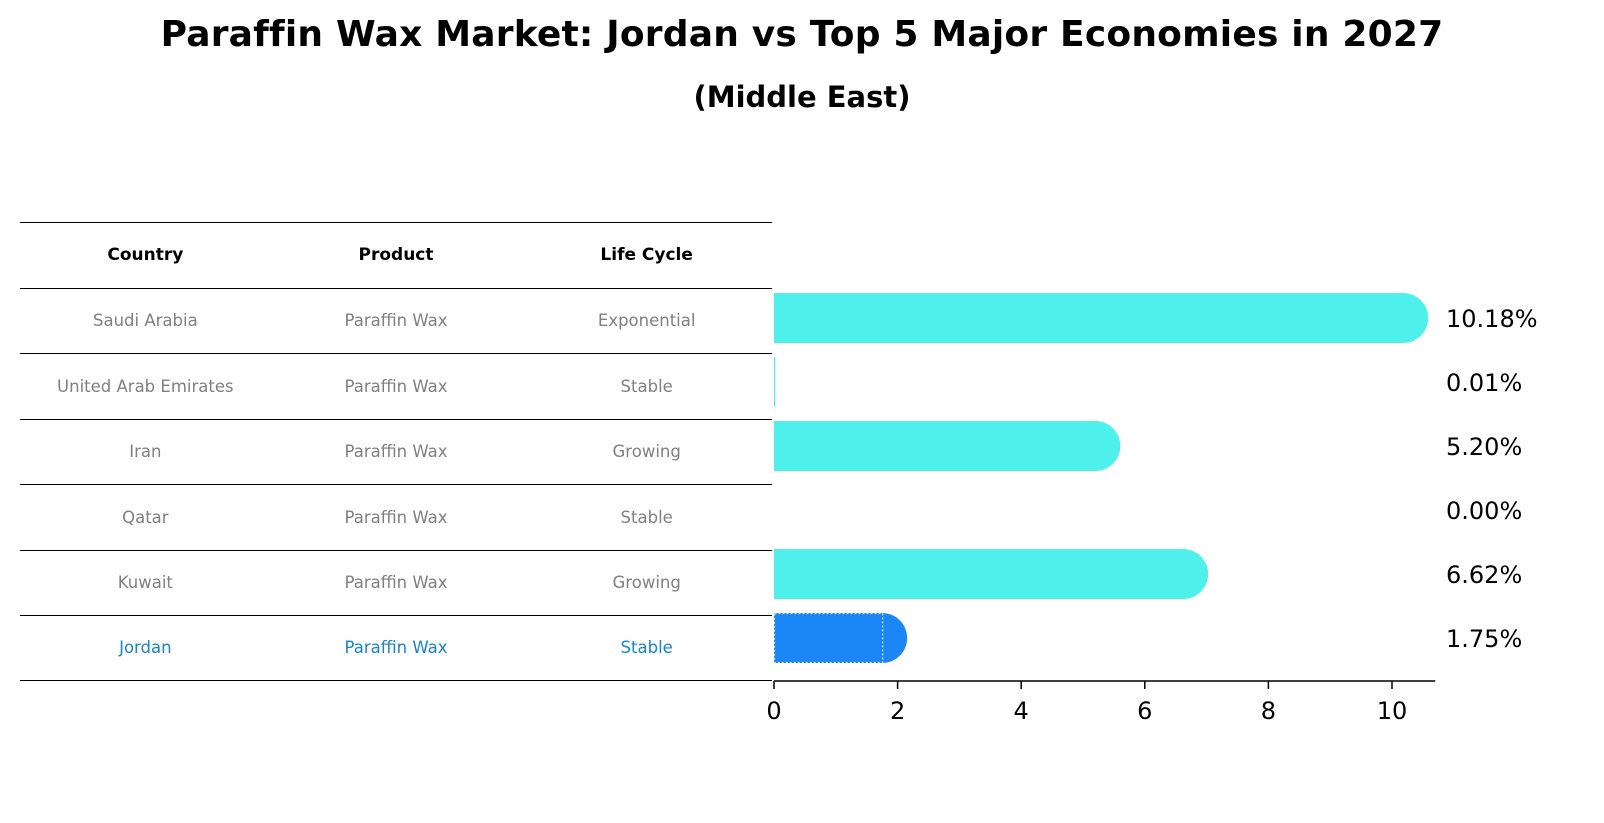 The image size is (1604, 823). I want to click on x-tick-label: 0, so click(773, 711).